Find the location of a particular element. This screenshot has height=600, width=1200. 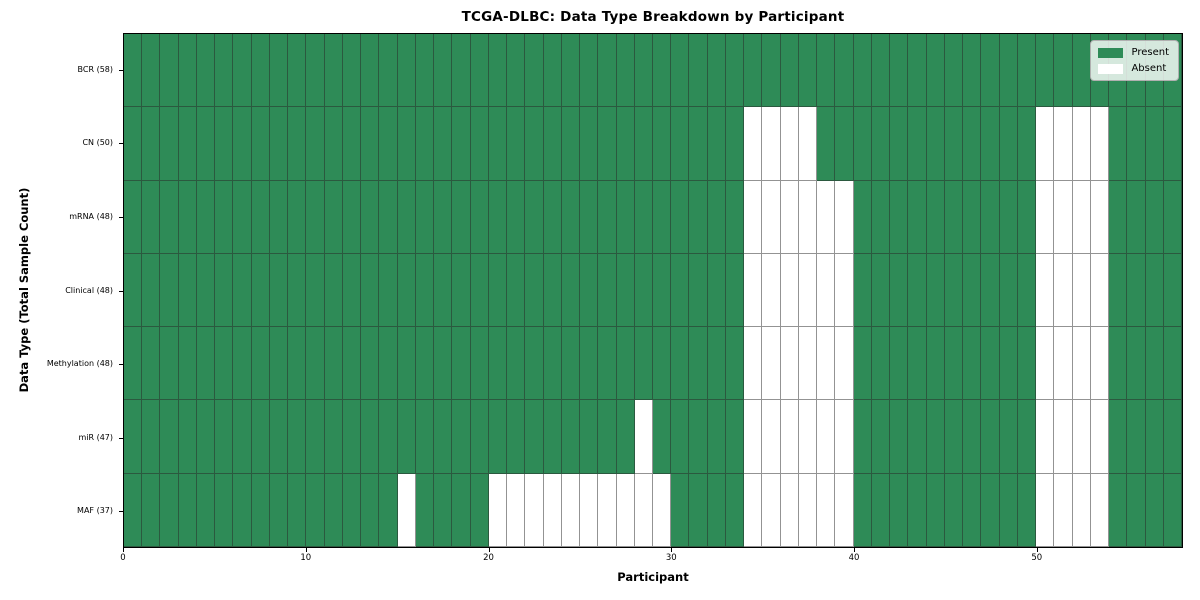

cell-mRNA-p8 is located at coordinates (279, 217).